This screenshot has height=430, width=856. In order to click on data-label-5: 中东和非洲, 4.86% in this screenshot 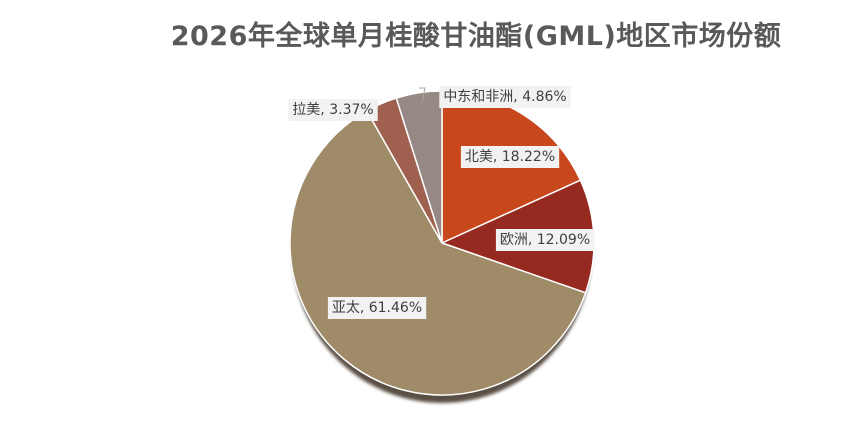, I will do `click(505, 97)`.